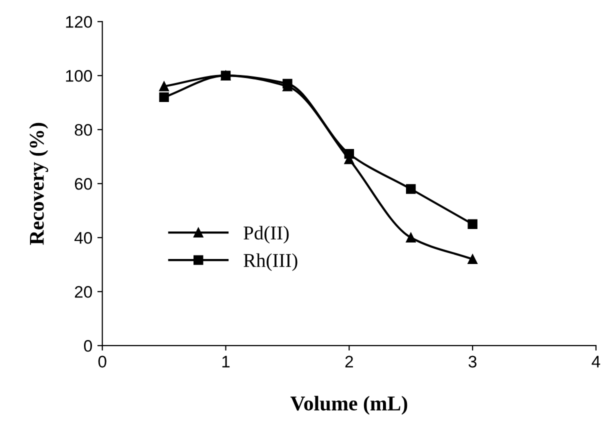  Describe the element at coordinates (226, 362) in the screenshot. I see `x-tick-label: 1` at that location.